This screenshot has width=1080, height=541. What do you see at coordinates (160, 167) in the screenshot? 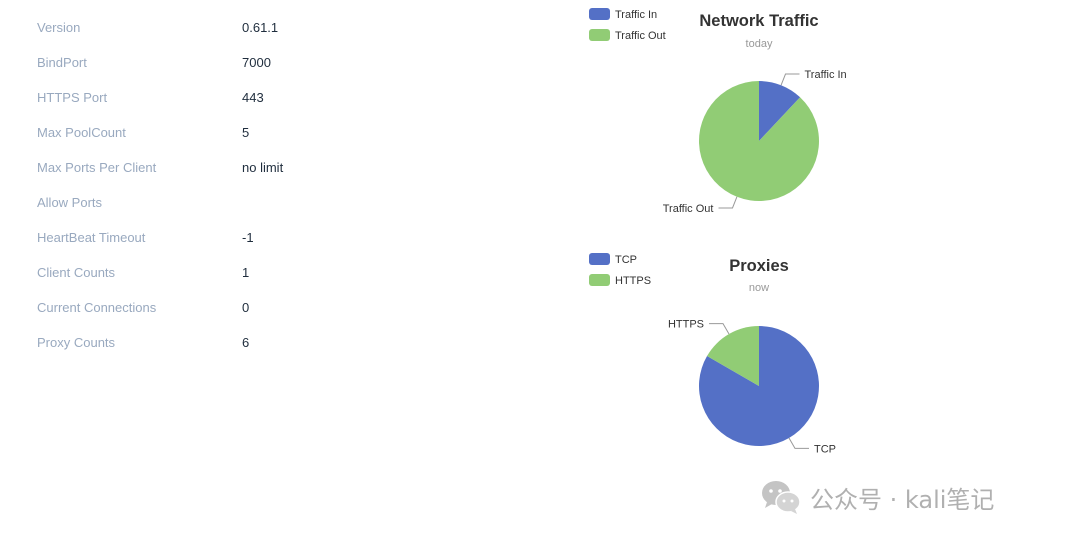
I see `info-row-max-ports-per-client: Max Ports Per Client no limit` at bounding box center [160, 167].